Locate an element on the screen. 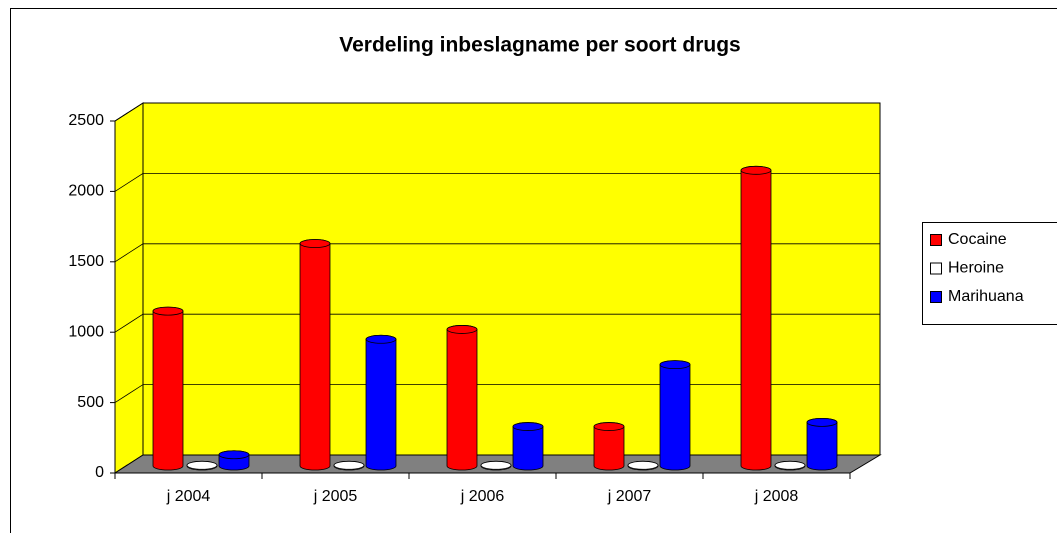 The width and height of the screenshot is (1057, 533). y-tick-label: 2000 is located at coordinates (86, 191).